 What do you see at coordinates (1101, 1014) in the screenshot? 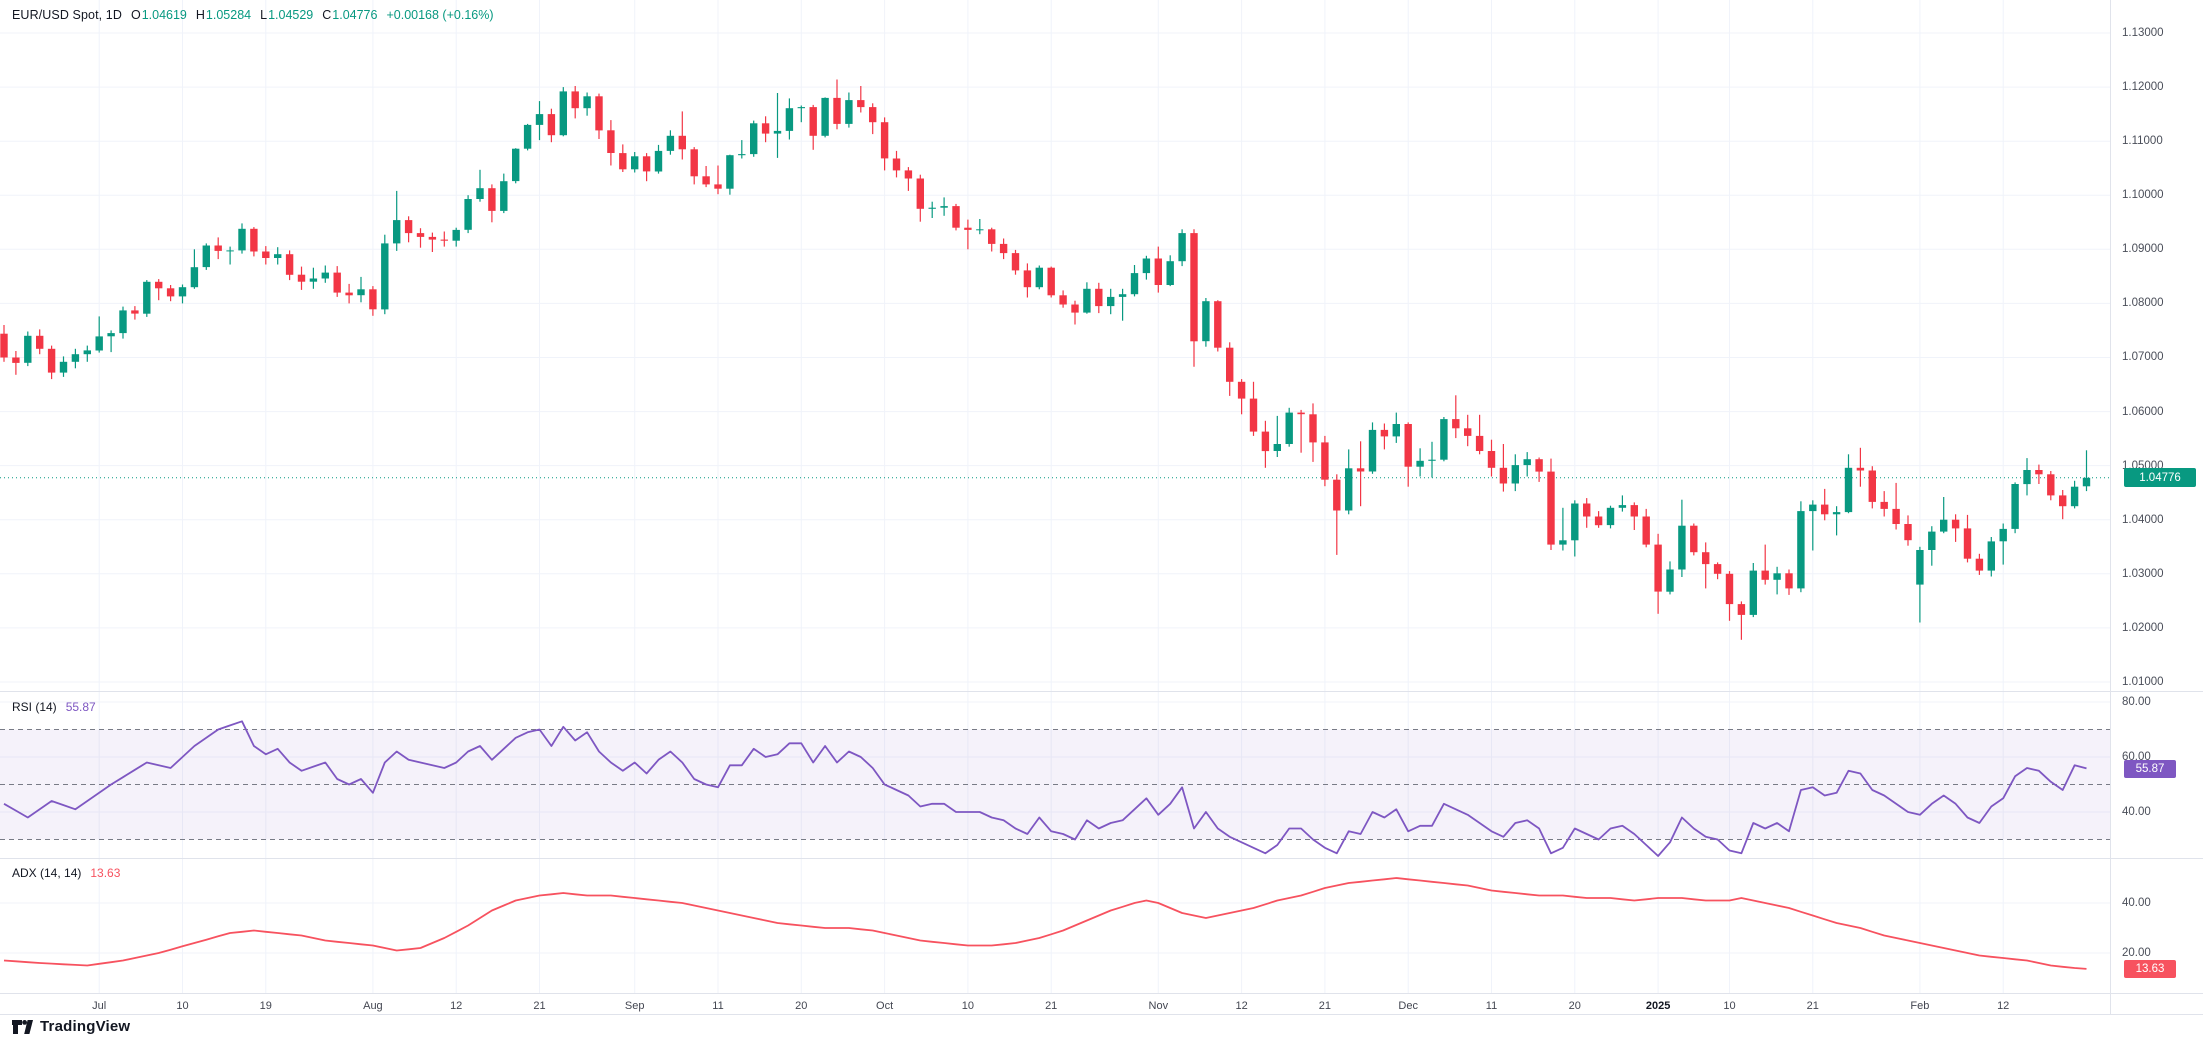
I see `time-axis-bottom-border` at bounding box center [1101, 1014].